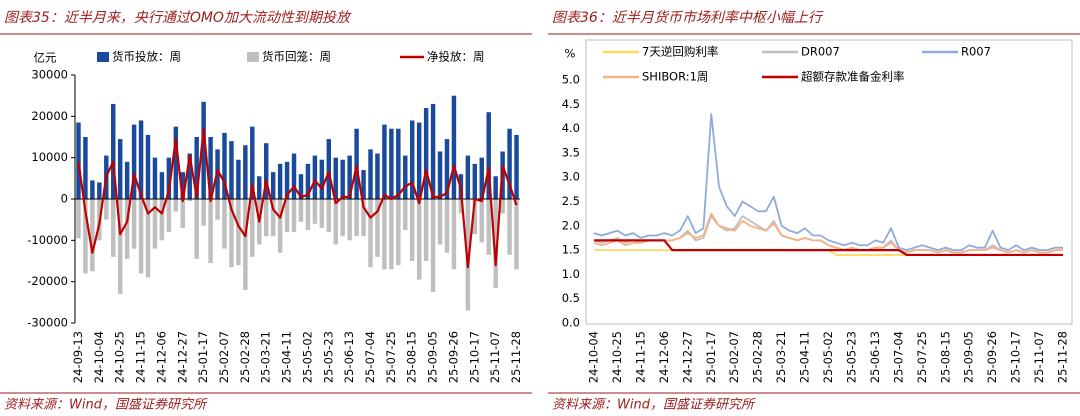 The height and width of the screenshot is (416, 1080). Describe the element at coordinates (851, 357) in the screenshot. I see `x-tick-label: 25-05-23` at that location.